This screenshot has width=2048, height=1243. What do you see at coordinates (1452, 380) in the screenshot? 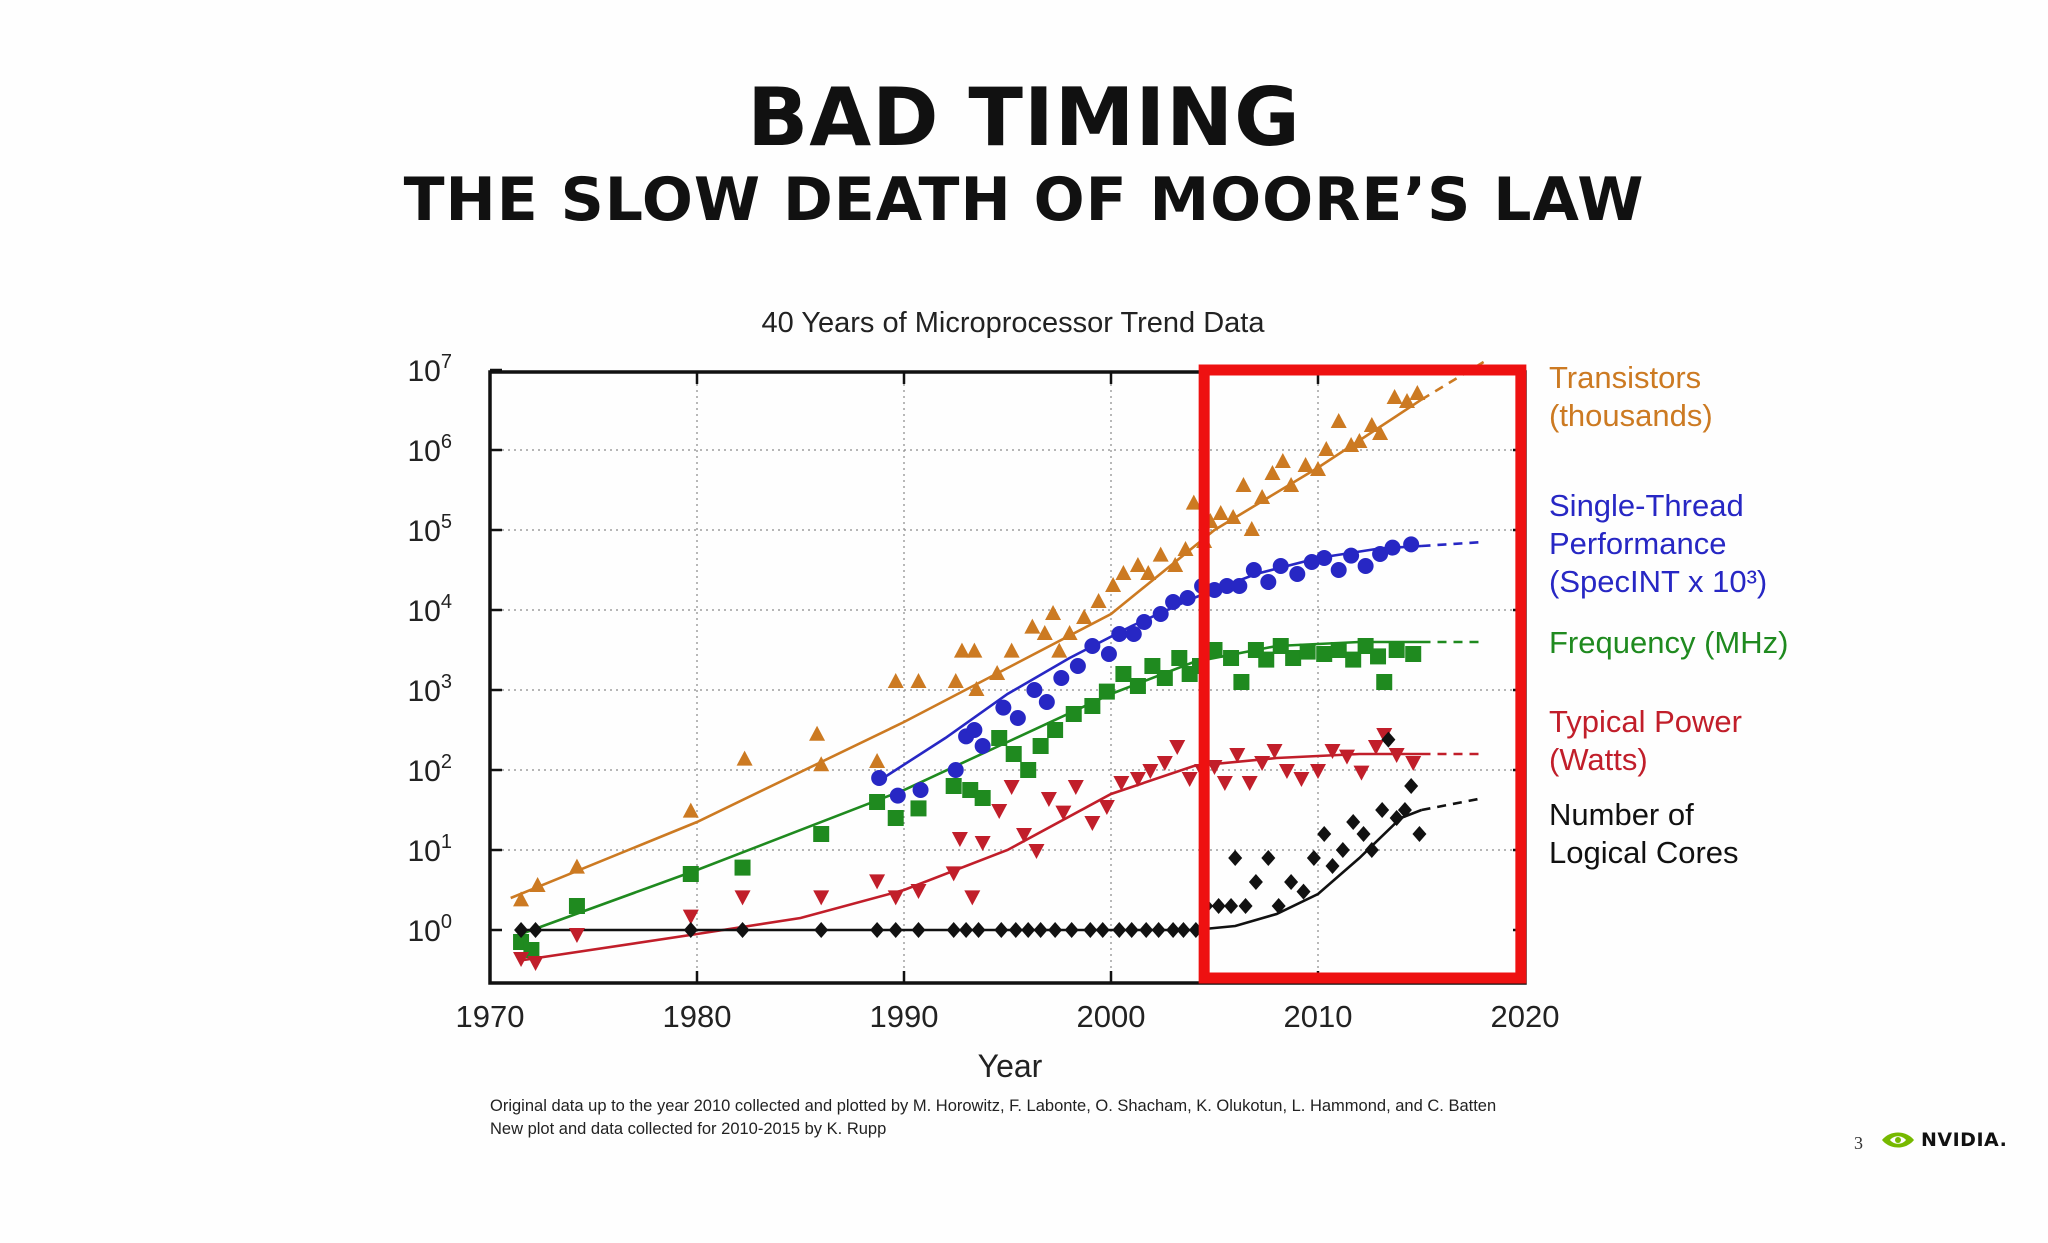
I see `transistors-trend-extension` at bounding box center [1452, 380].